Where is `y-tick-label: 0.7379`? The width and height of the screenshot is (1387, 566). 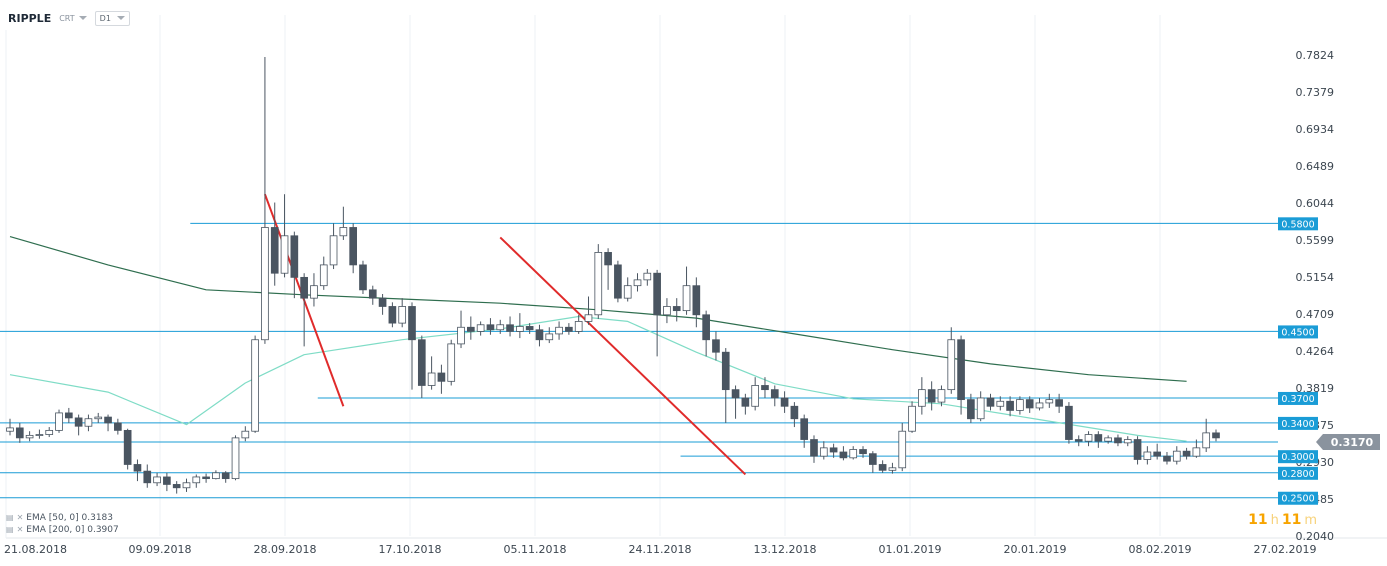
y-tick-label: 0.7379 is located at coordinates (1315, 92).